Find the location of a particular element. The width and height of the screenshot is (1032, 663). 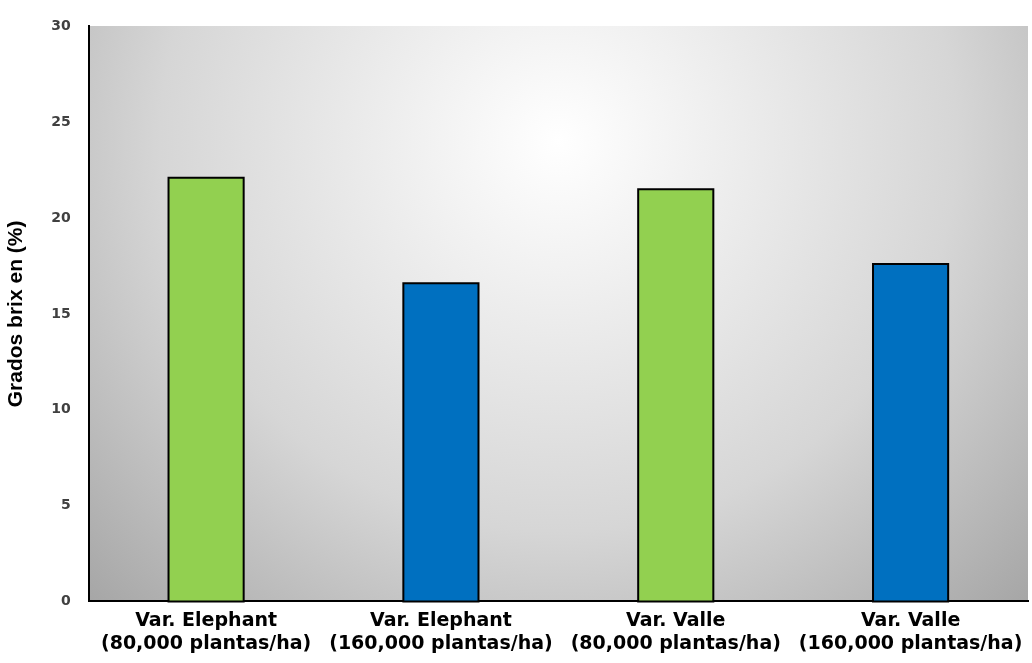

y-tick-label: 20 is located at coordinates (61, 216).